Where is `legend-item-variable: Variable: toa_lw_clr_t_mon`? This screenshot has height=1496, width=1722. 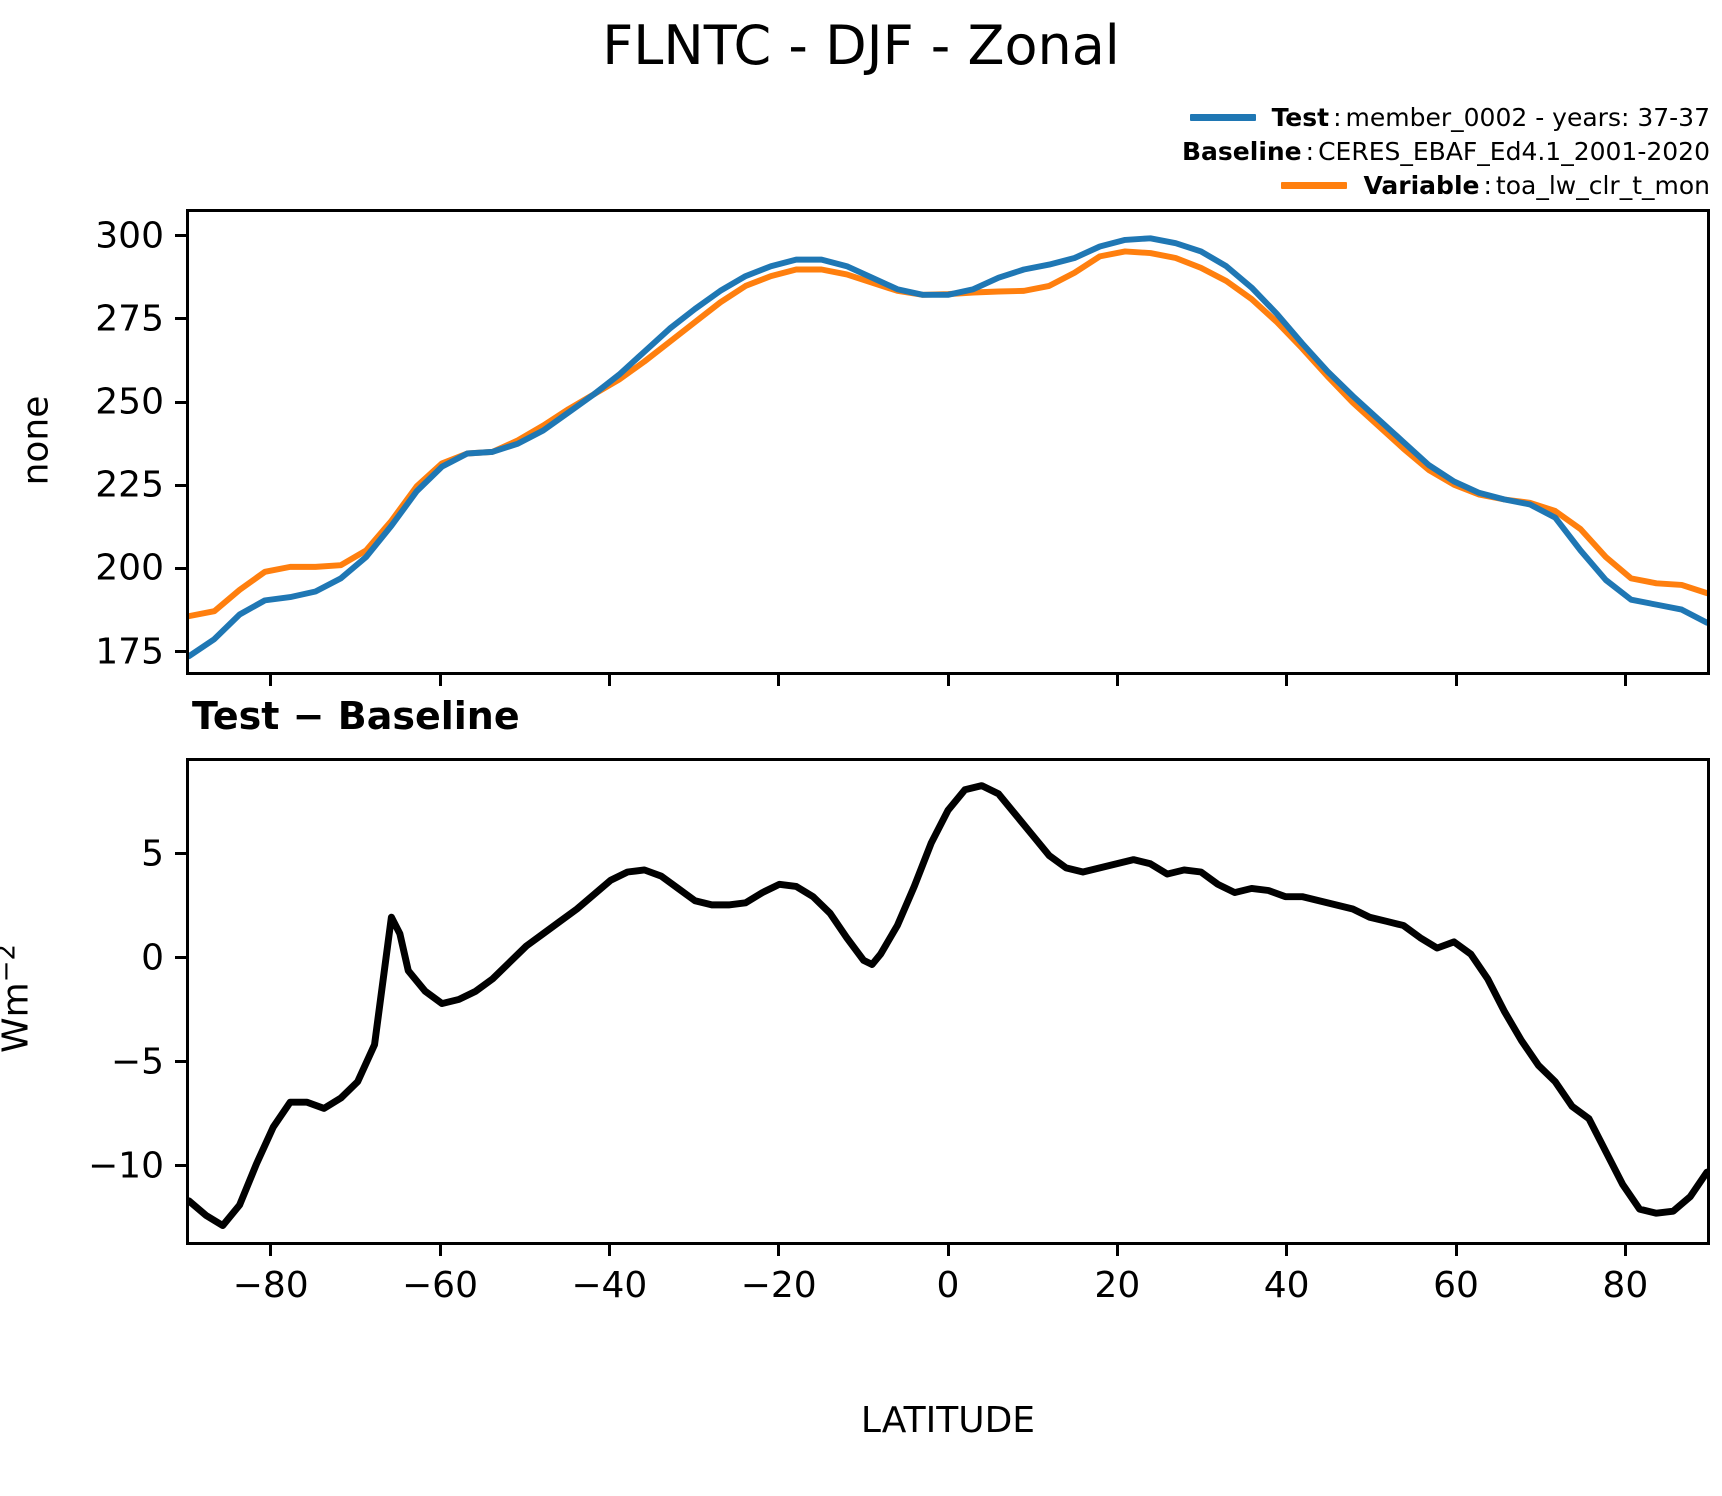 legend-item-variable: Variable: toa_lw_clr_t_mon is located at coordinates (1400, 185).